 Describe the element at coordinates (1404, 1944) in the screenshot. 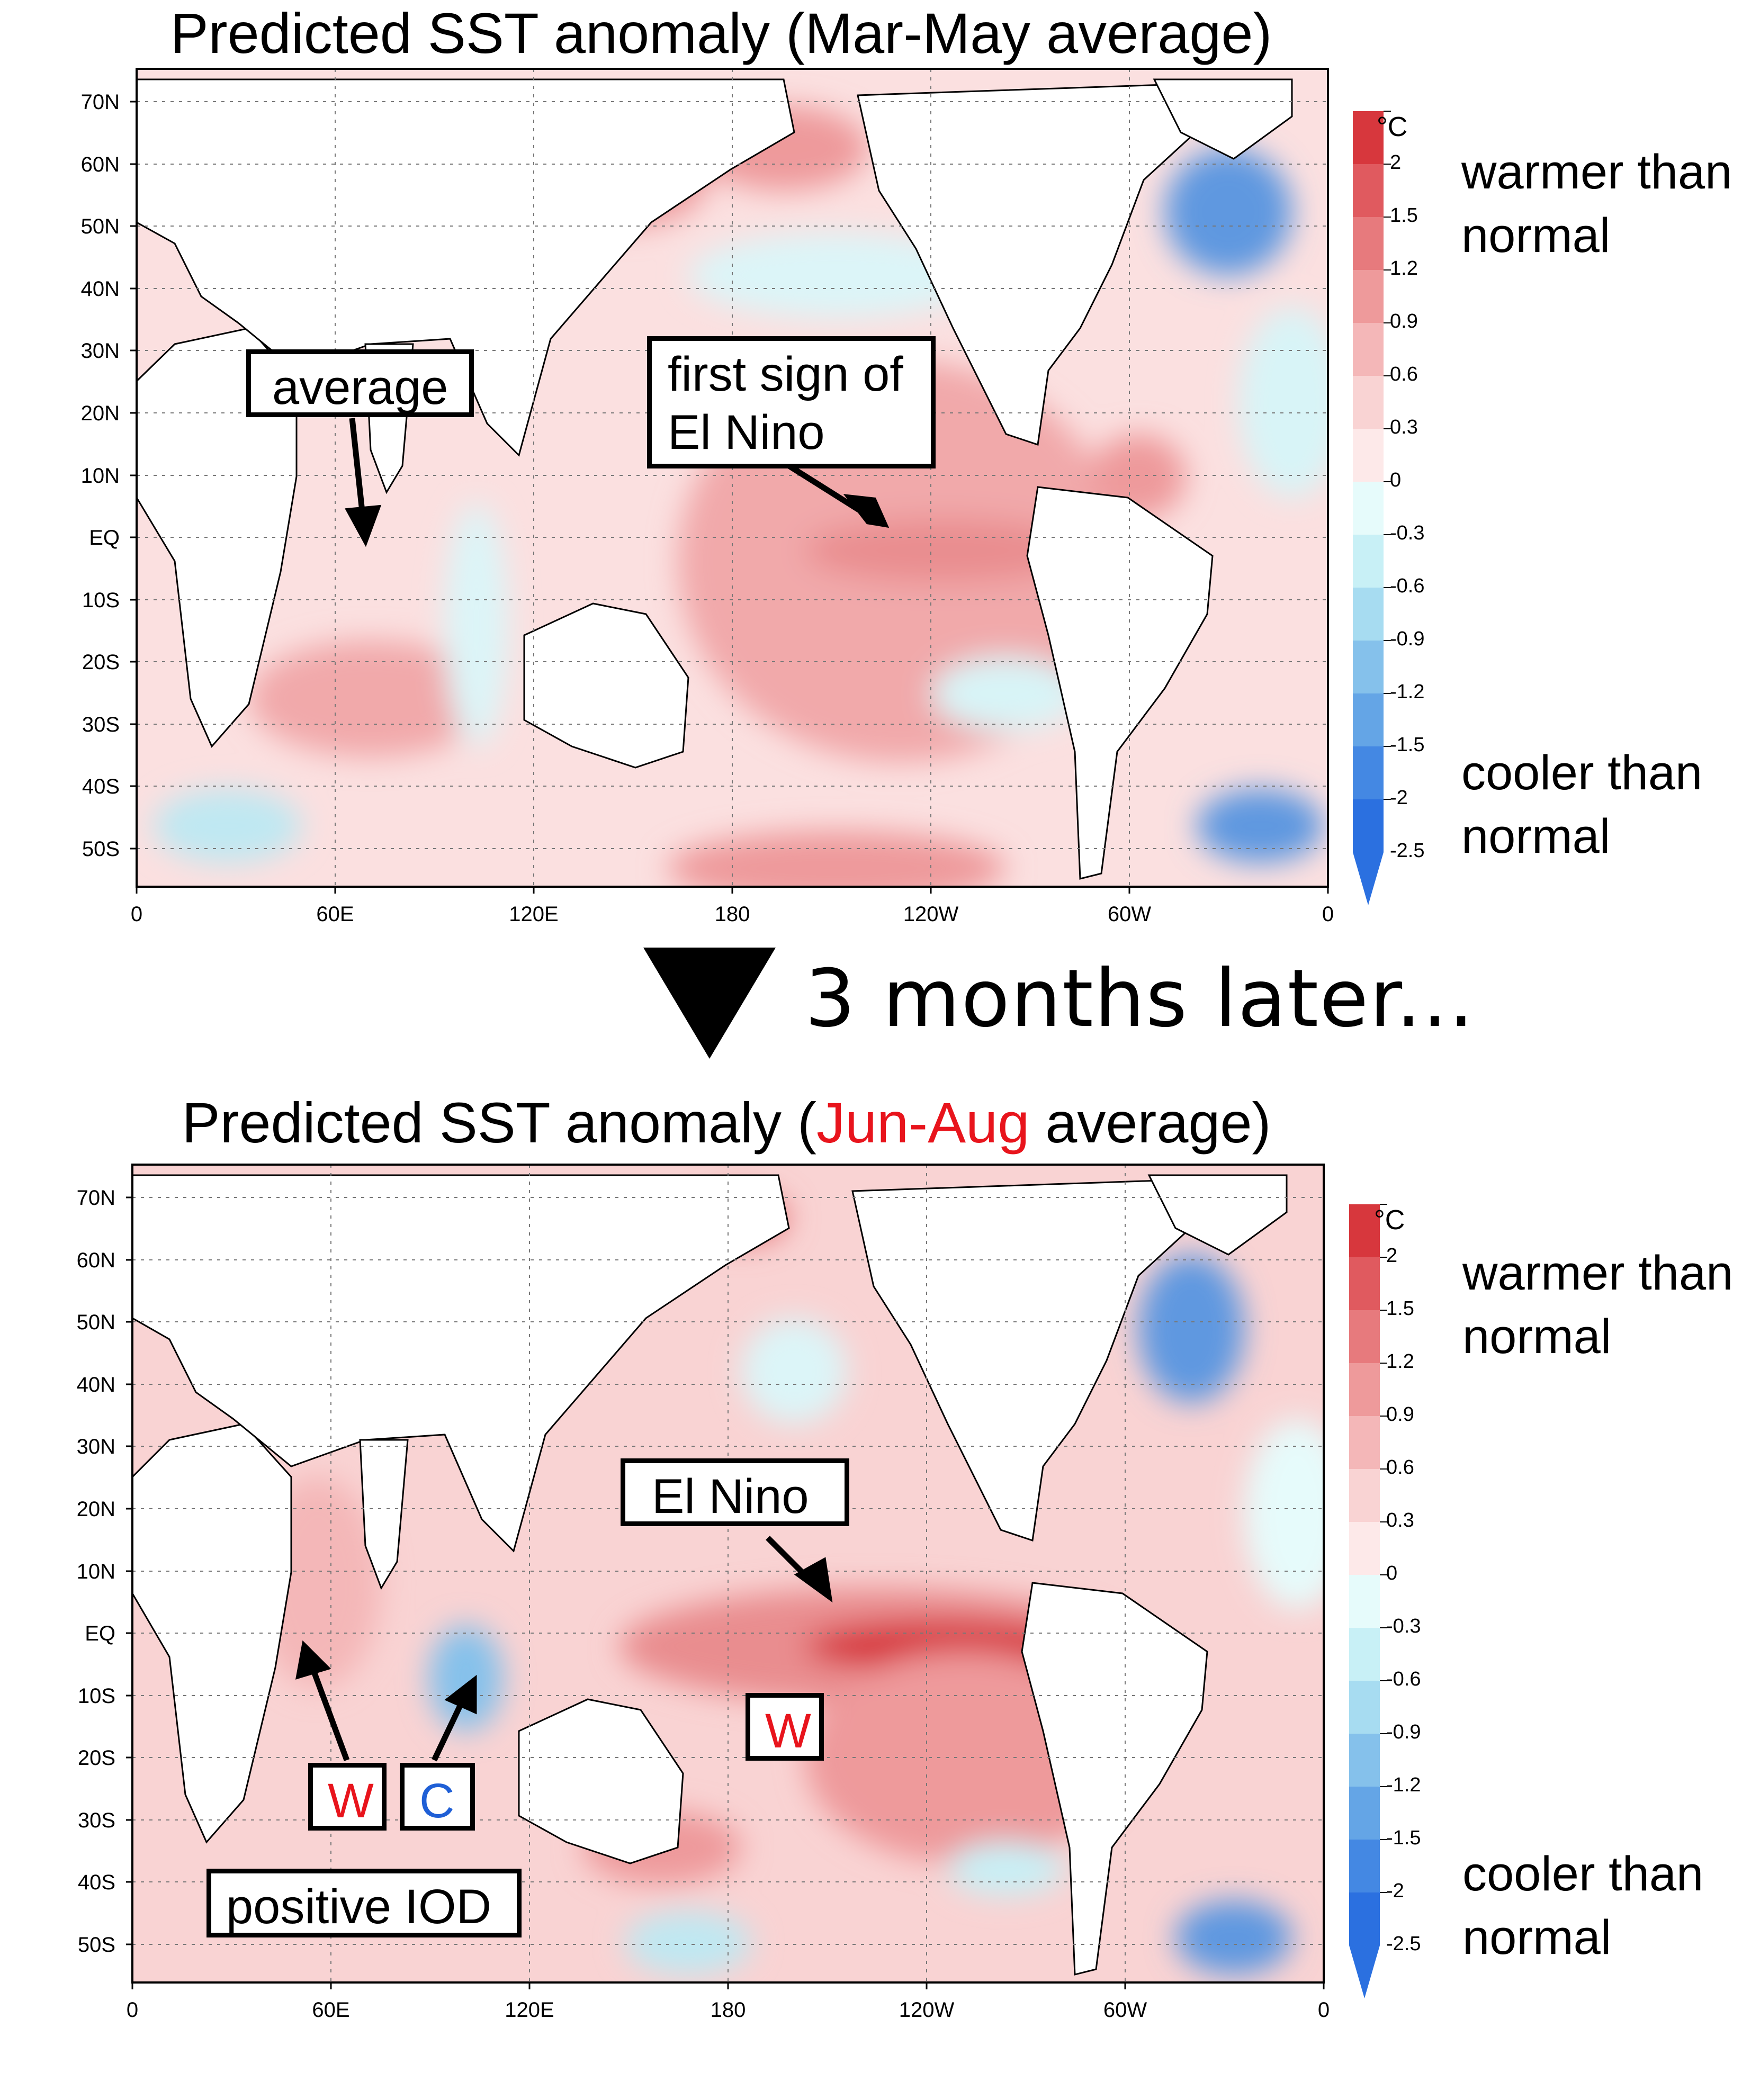

I see `colorbar-tick-label: -2.5` at that location.